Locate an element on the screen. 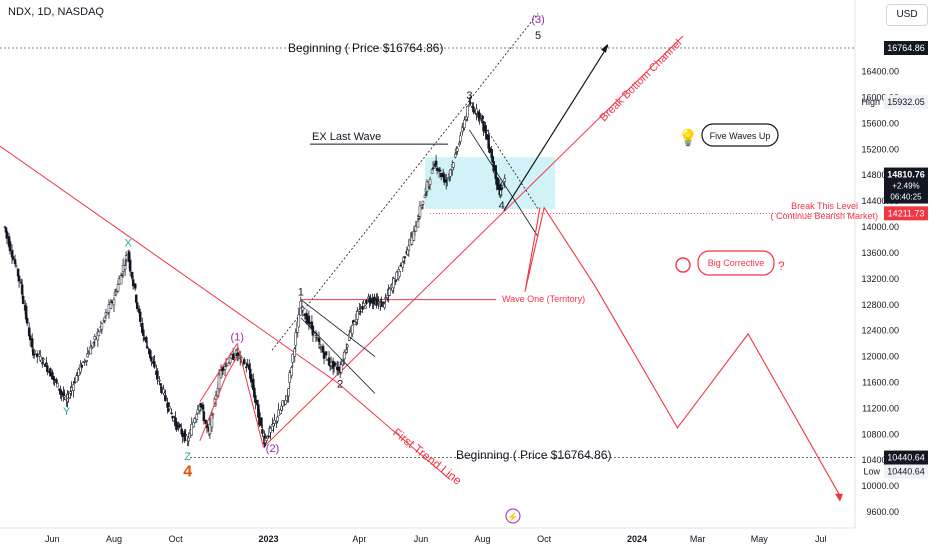 This screenshot has height=550, width=932. y-tick-label: 12800.00 is located at coordinates (880, 305).